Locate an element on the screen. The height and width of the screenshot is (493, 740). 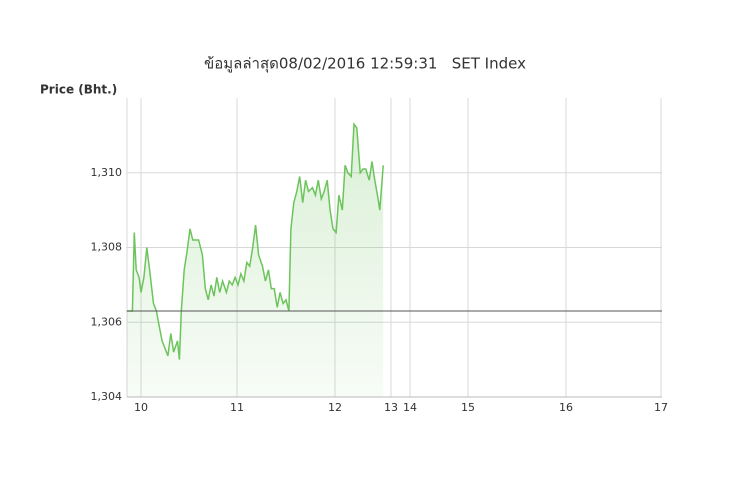
x-tick-label: 11 is located at coordinates (237, 407).